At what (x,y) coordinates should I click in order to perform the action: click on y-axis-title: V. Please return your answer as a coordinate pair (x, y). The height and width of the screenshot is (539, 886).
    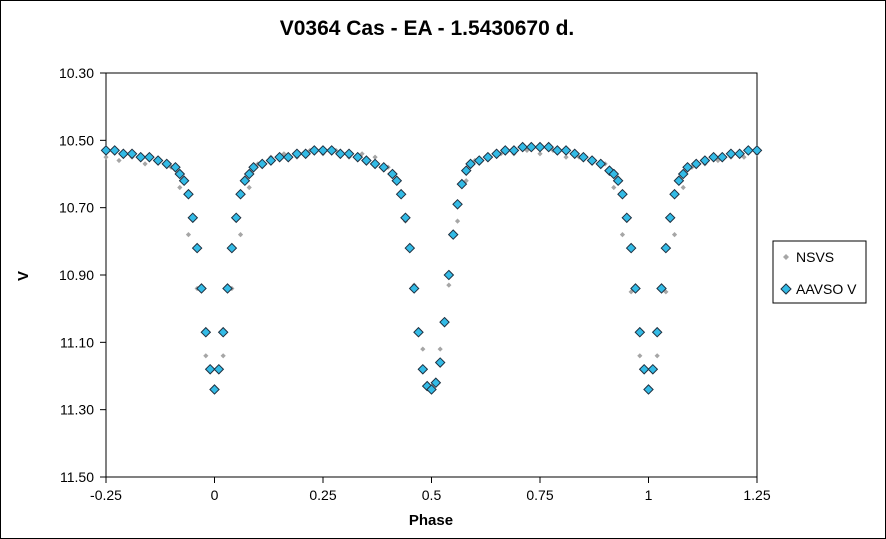
    Looking at the image, I should click on (23, 276).